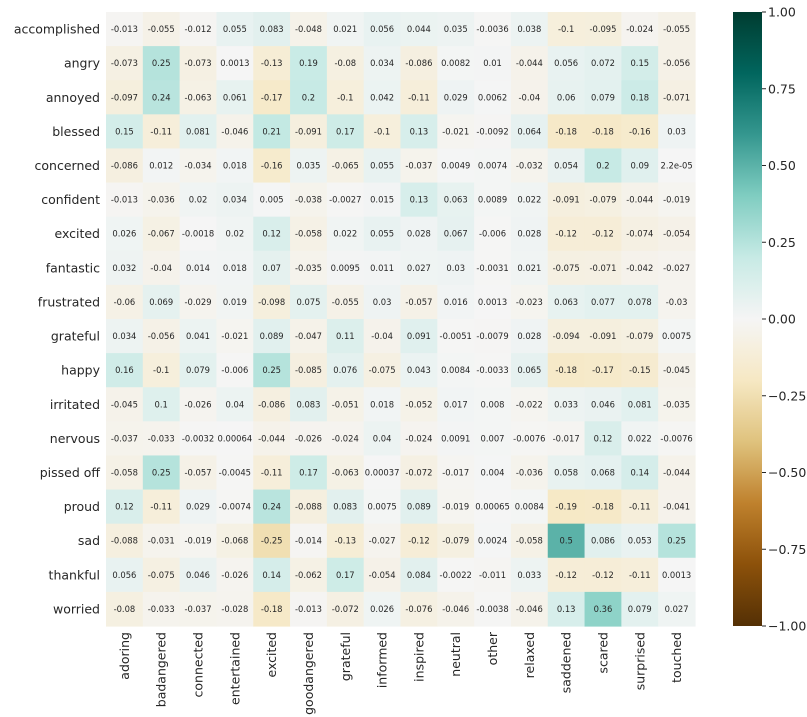  Describe the element at coordinates (198, 404) in the screenshot. I see `cell-annotation: -0.026` at that location.